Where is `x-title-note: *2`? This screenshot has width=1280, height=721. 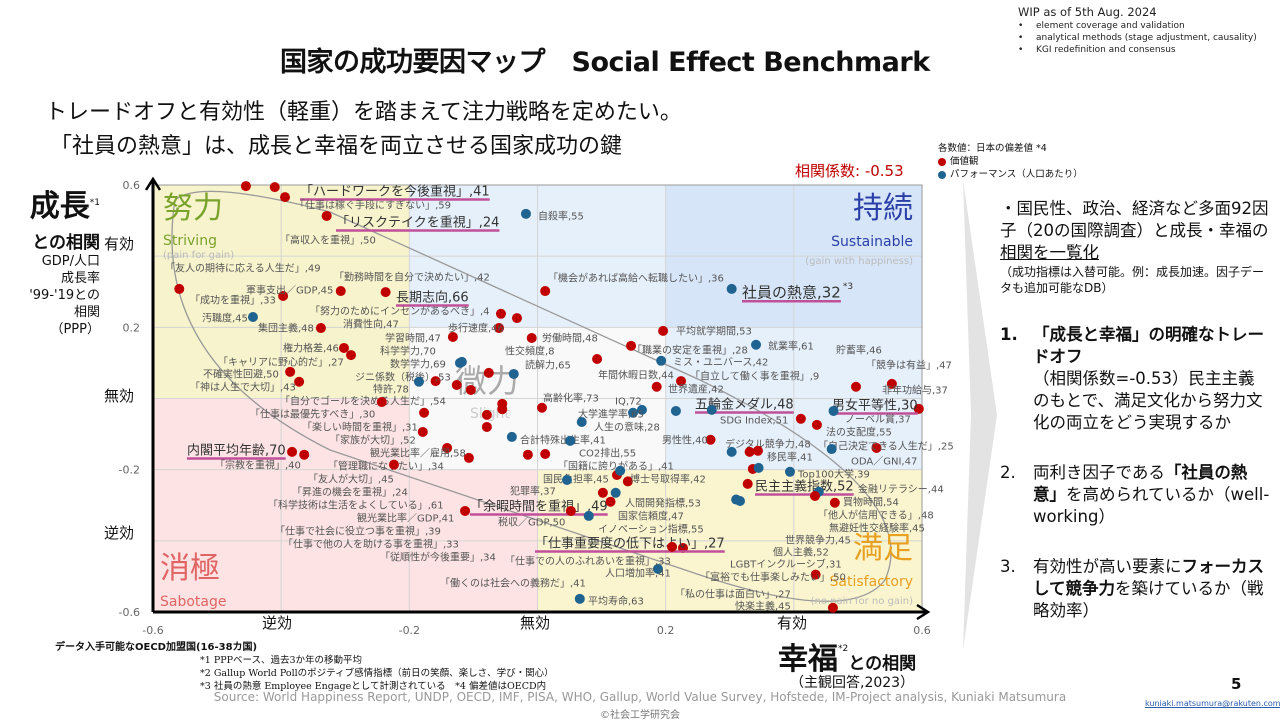
x-title-note: *2 is located at coordinates (843, 649).